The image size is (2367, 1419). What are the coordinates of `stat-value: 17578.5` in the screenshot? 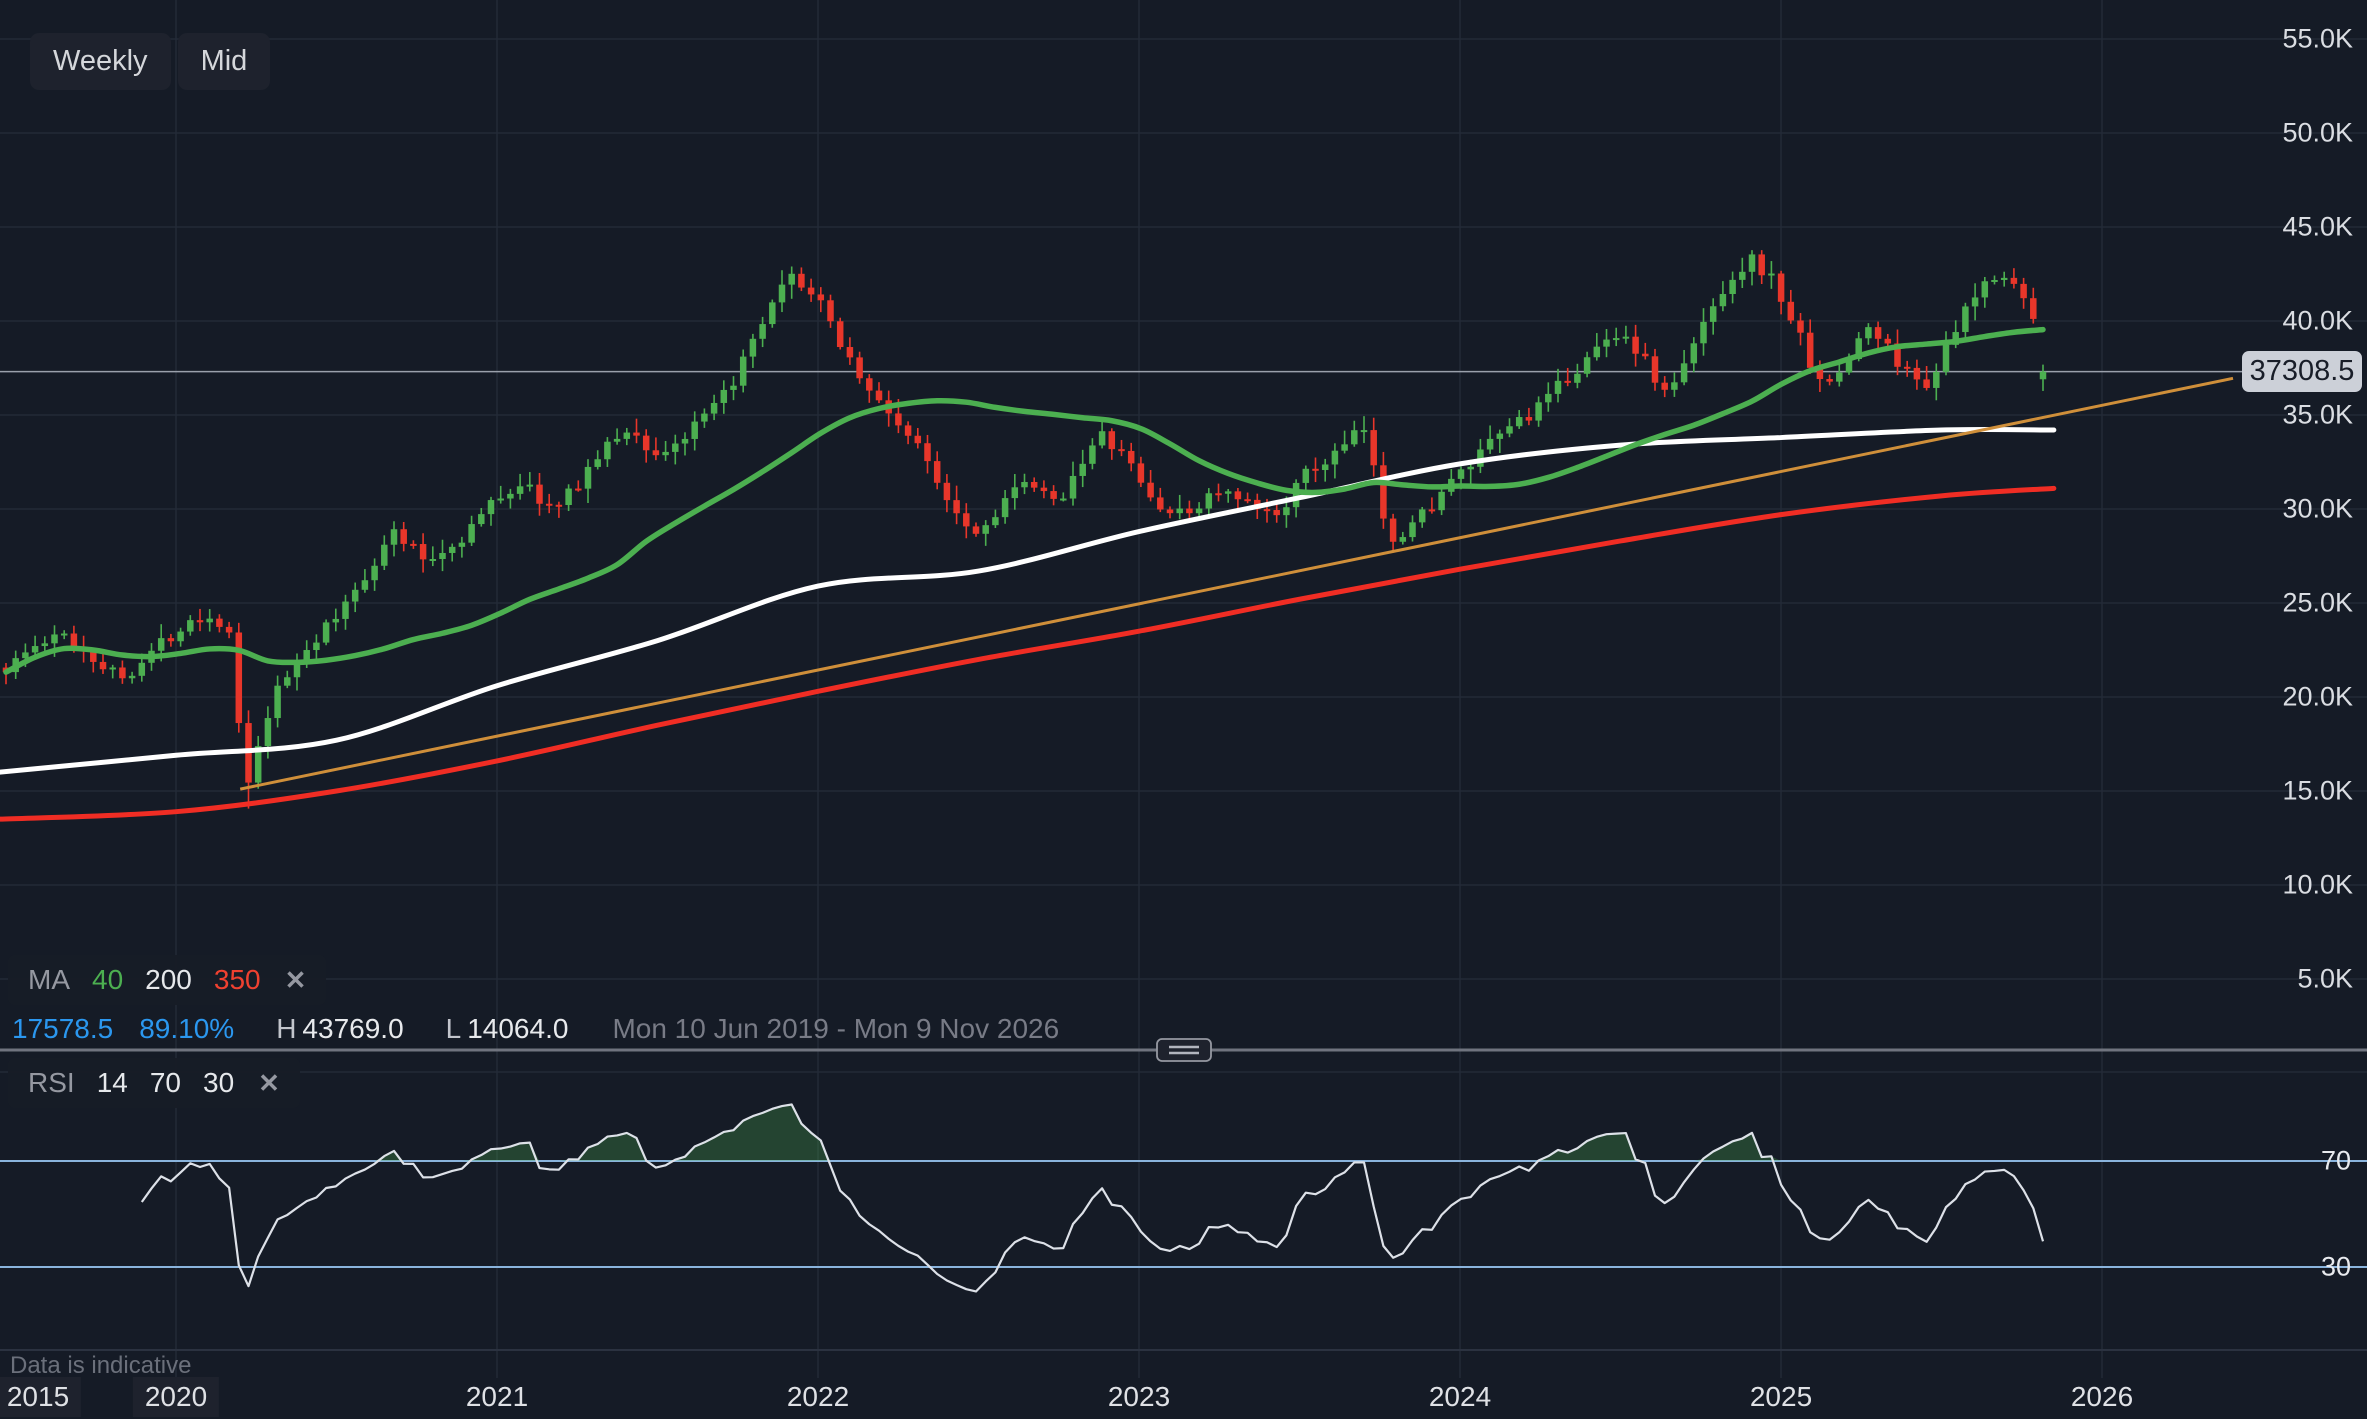 It's located at (63, 1028).